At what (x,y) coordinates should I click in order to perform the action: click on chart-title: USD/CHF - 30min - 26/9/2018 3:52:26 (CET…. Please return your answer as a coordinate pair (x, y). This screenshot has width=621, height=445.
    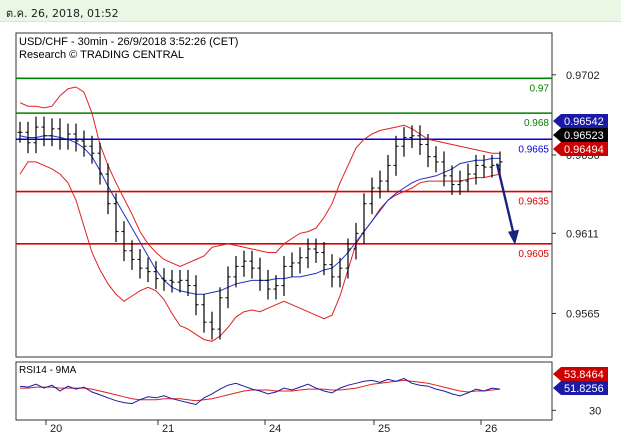
    Looking at the image, I should click on (128, 42).